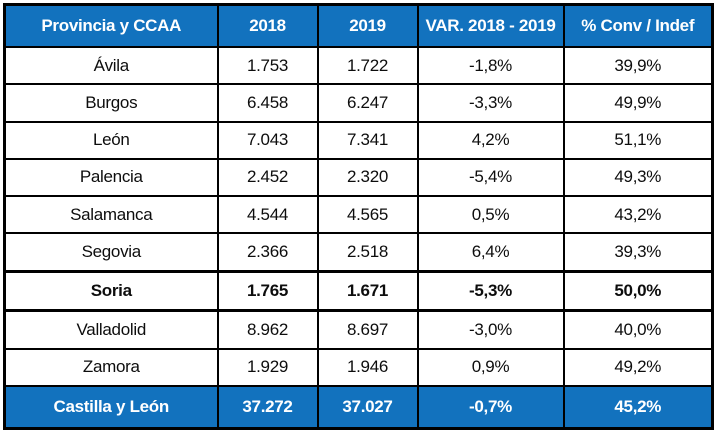  I want to click on table-row-salamanca: Salamanca 4.544 4.565 0,5% 43,2%, so click(358, 215).